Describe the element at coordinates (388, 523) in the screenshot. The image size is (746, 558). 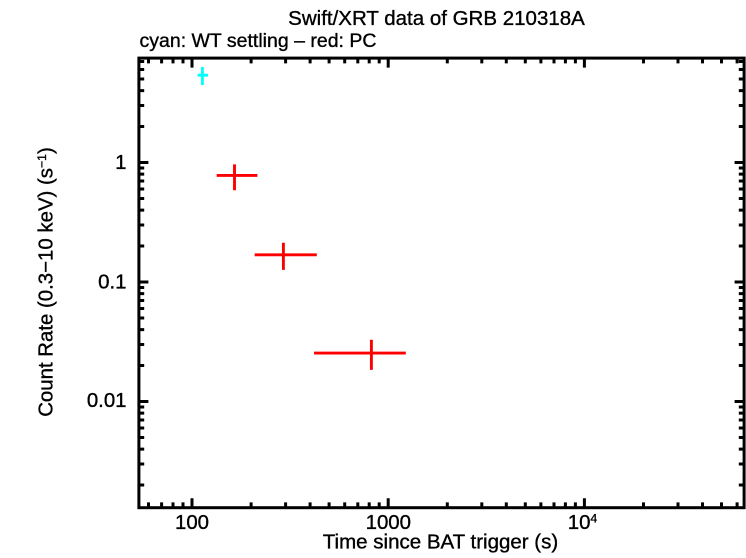
I see `svg-text: 1000` at that location.